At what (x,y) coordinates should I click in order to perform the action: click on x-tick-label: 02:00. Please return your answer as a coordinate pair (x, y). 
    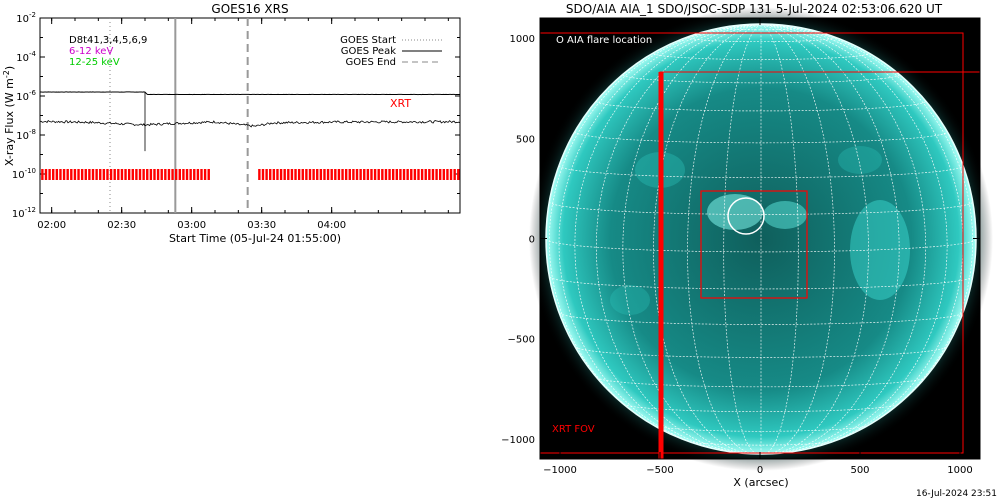
    Looking at the image, I should click on (51, 225).